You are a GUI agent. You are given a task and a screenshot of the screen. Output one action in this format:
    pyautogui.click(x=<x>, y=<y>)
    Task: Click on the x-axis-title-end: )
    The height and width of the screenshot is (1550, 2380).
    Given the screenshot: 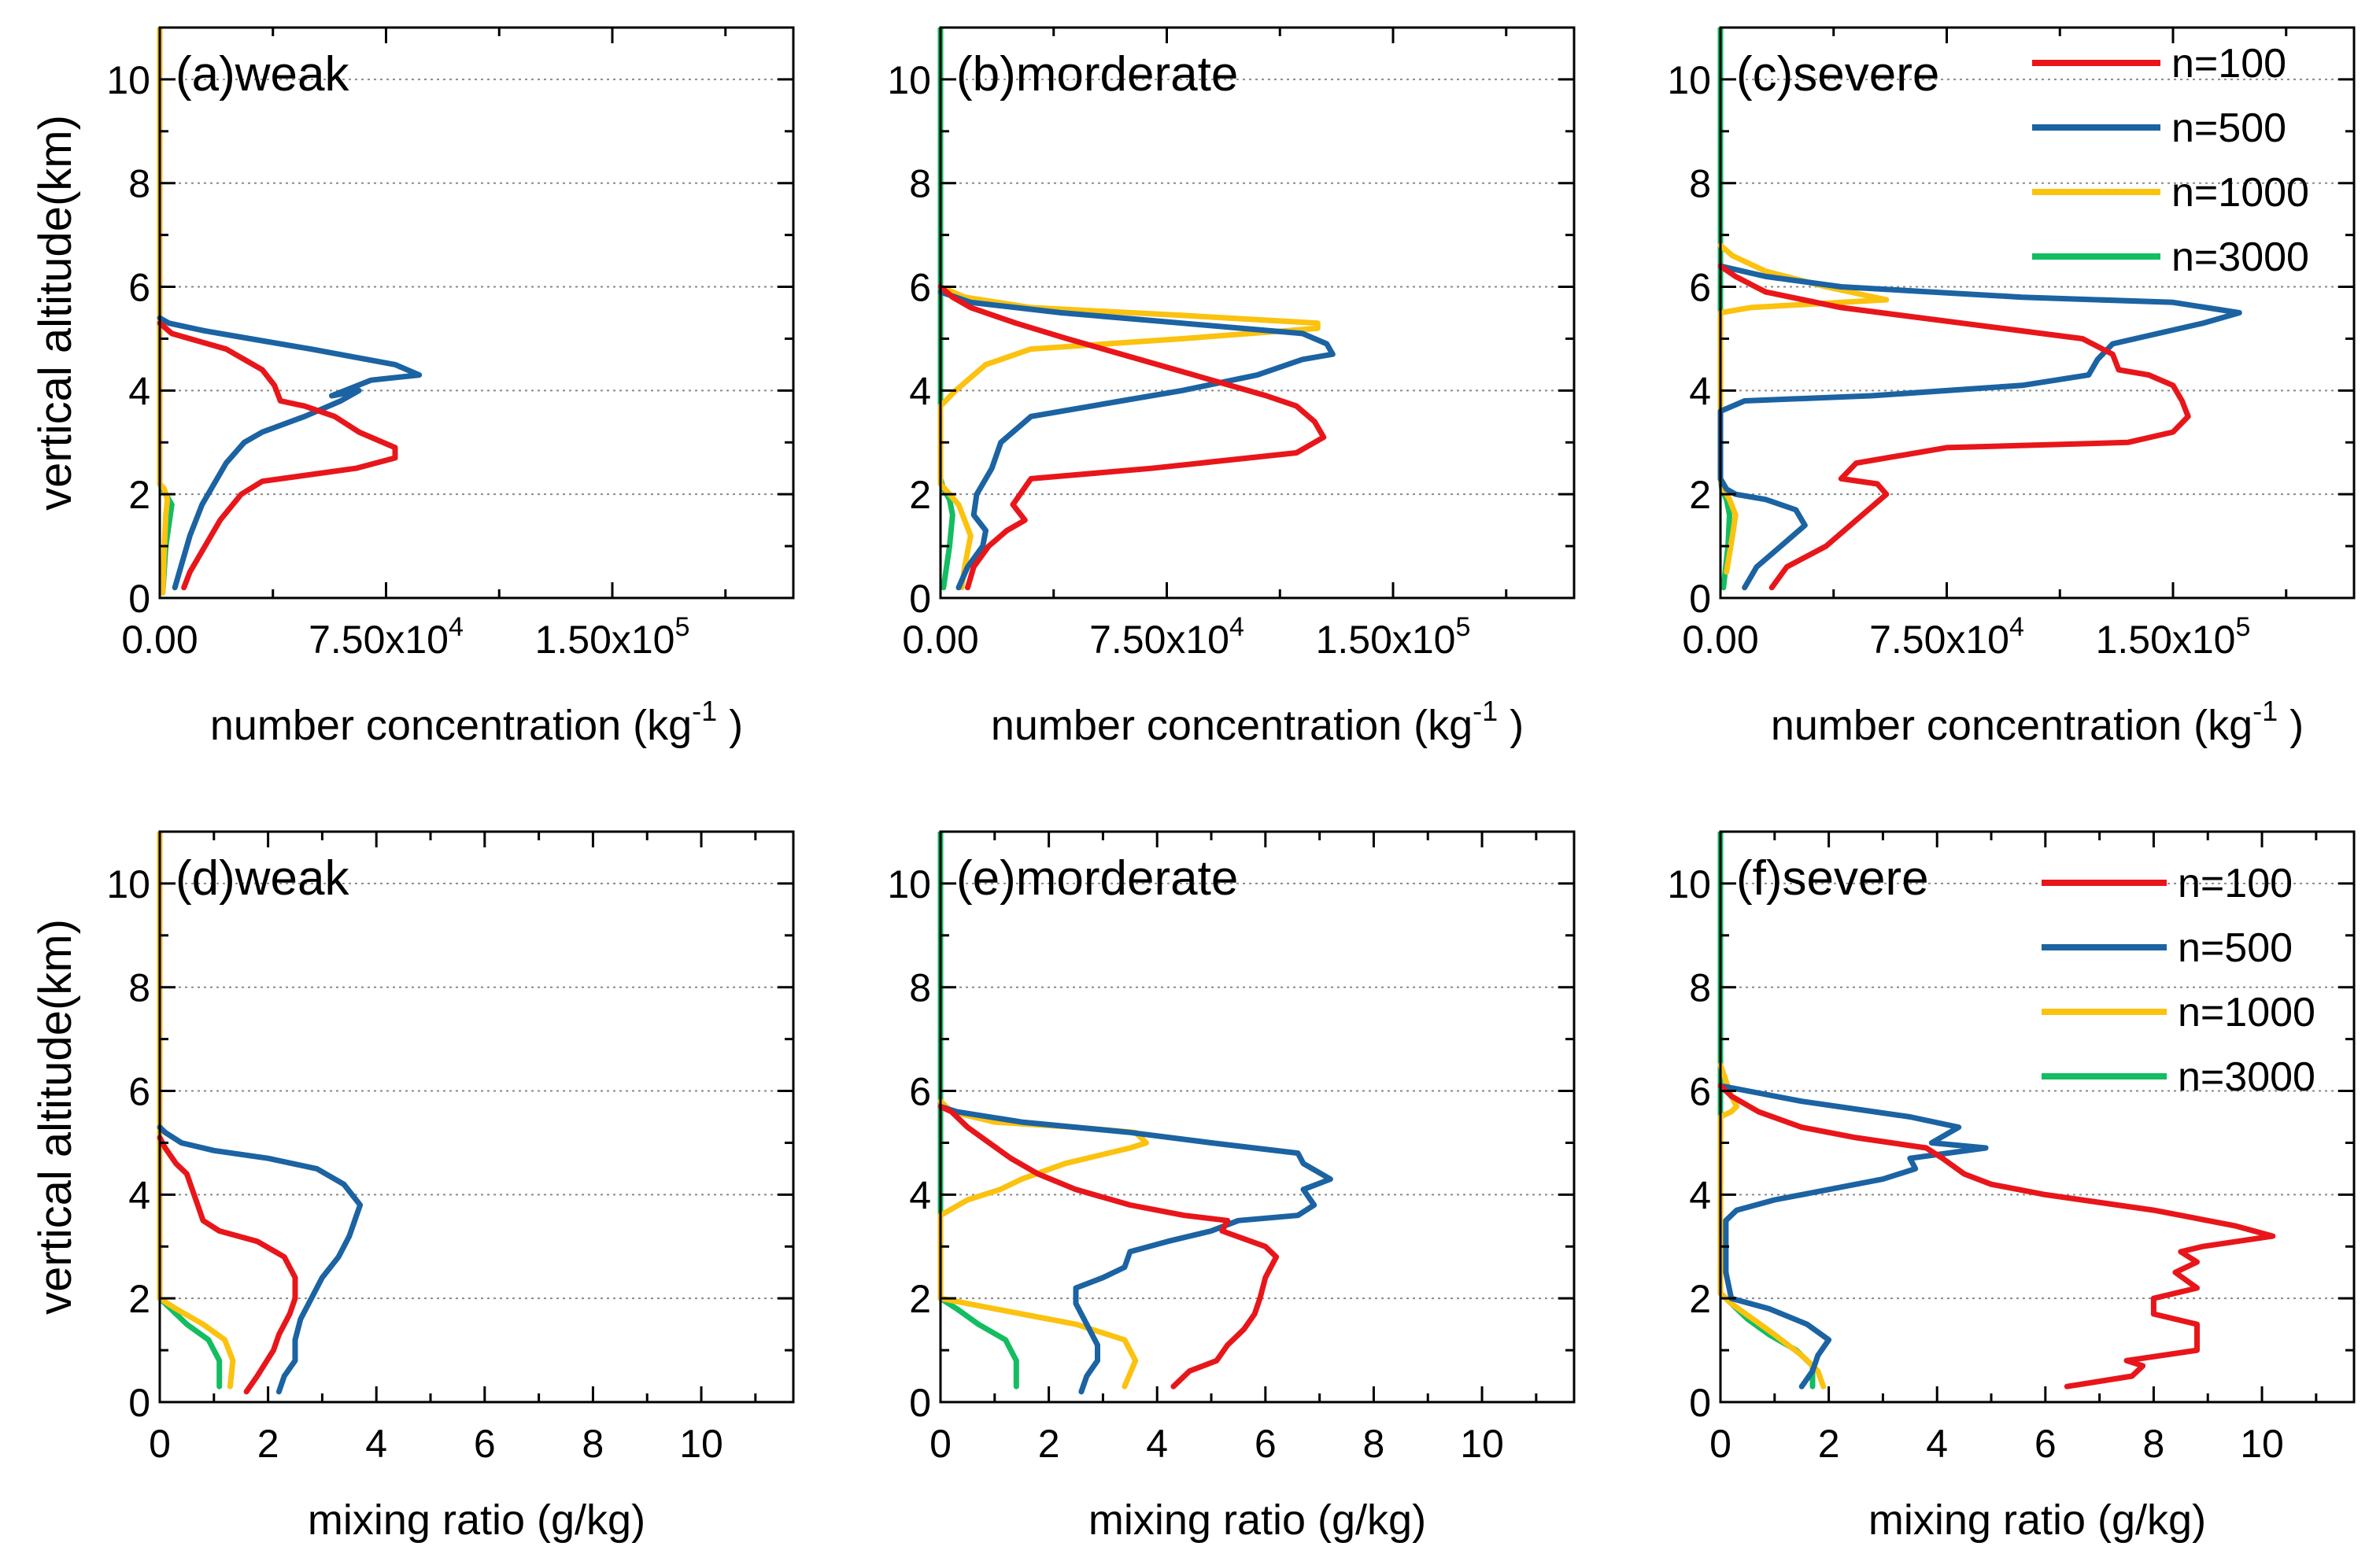 What is the action you would take?
    pyautogui.click(x=1511, y=725)
    